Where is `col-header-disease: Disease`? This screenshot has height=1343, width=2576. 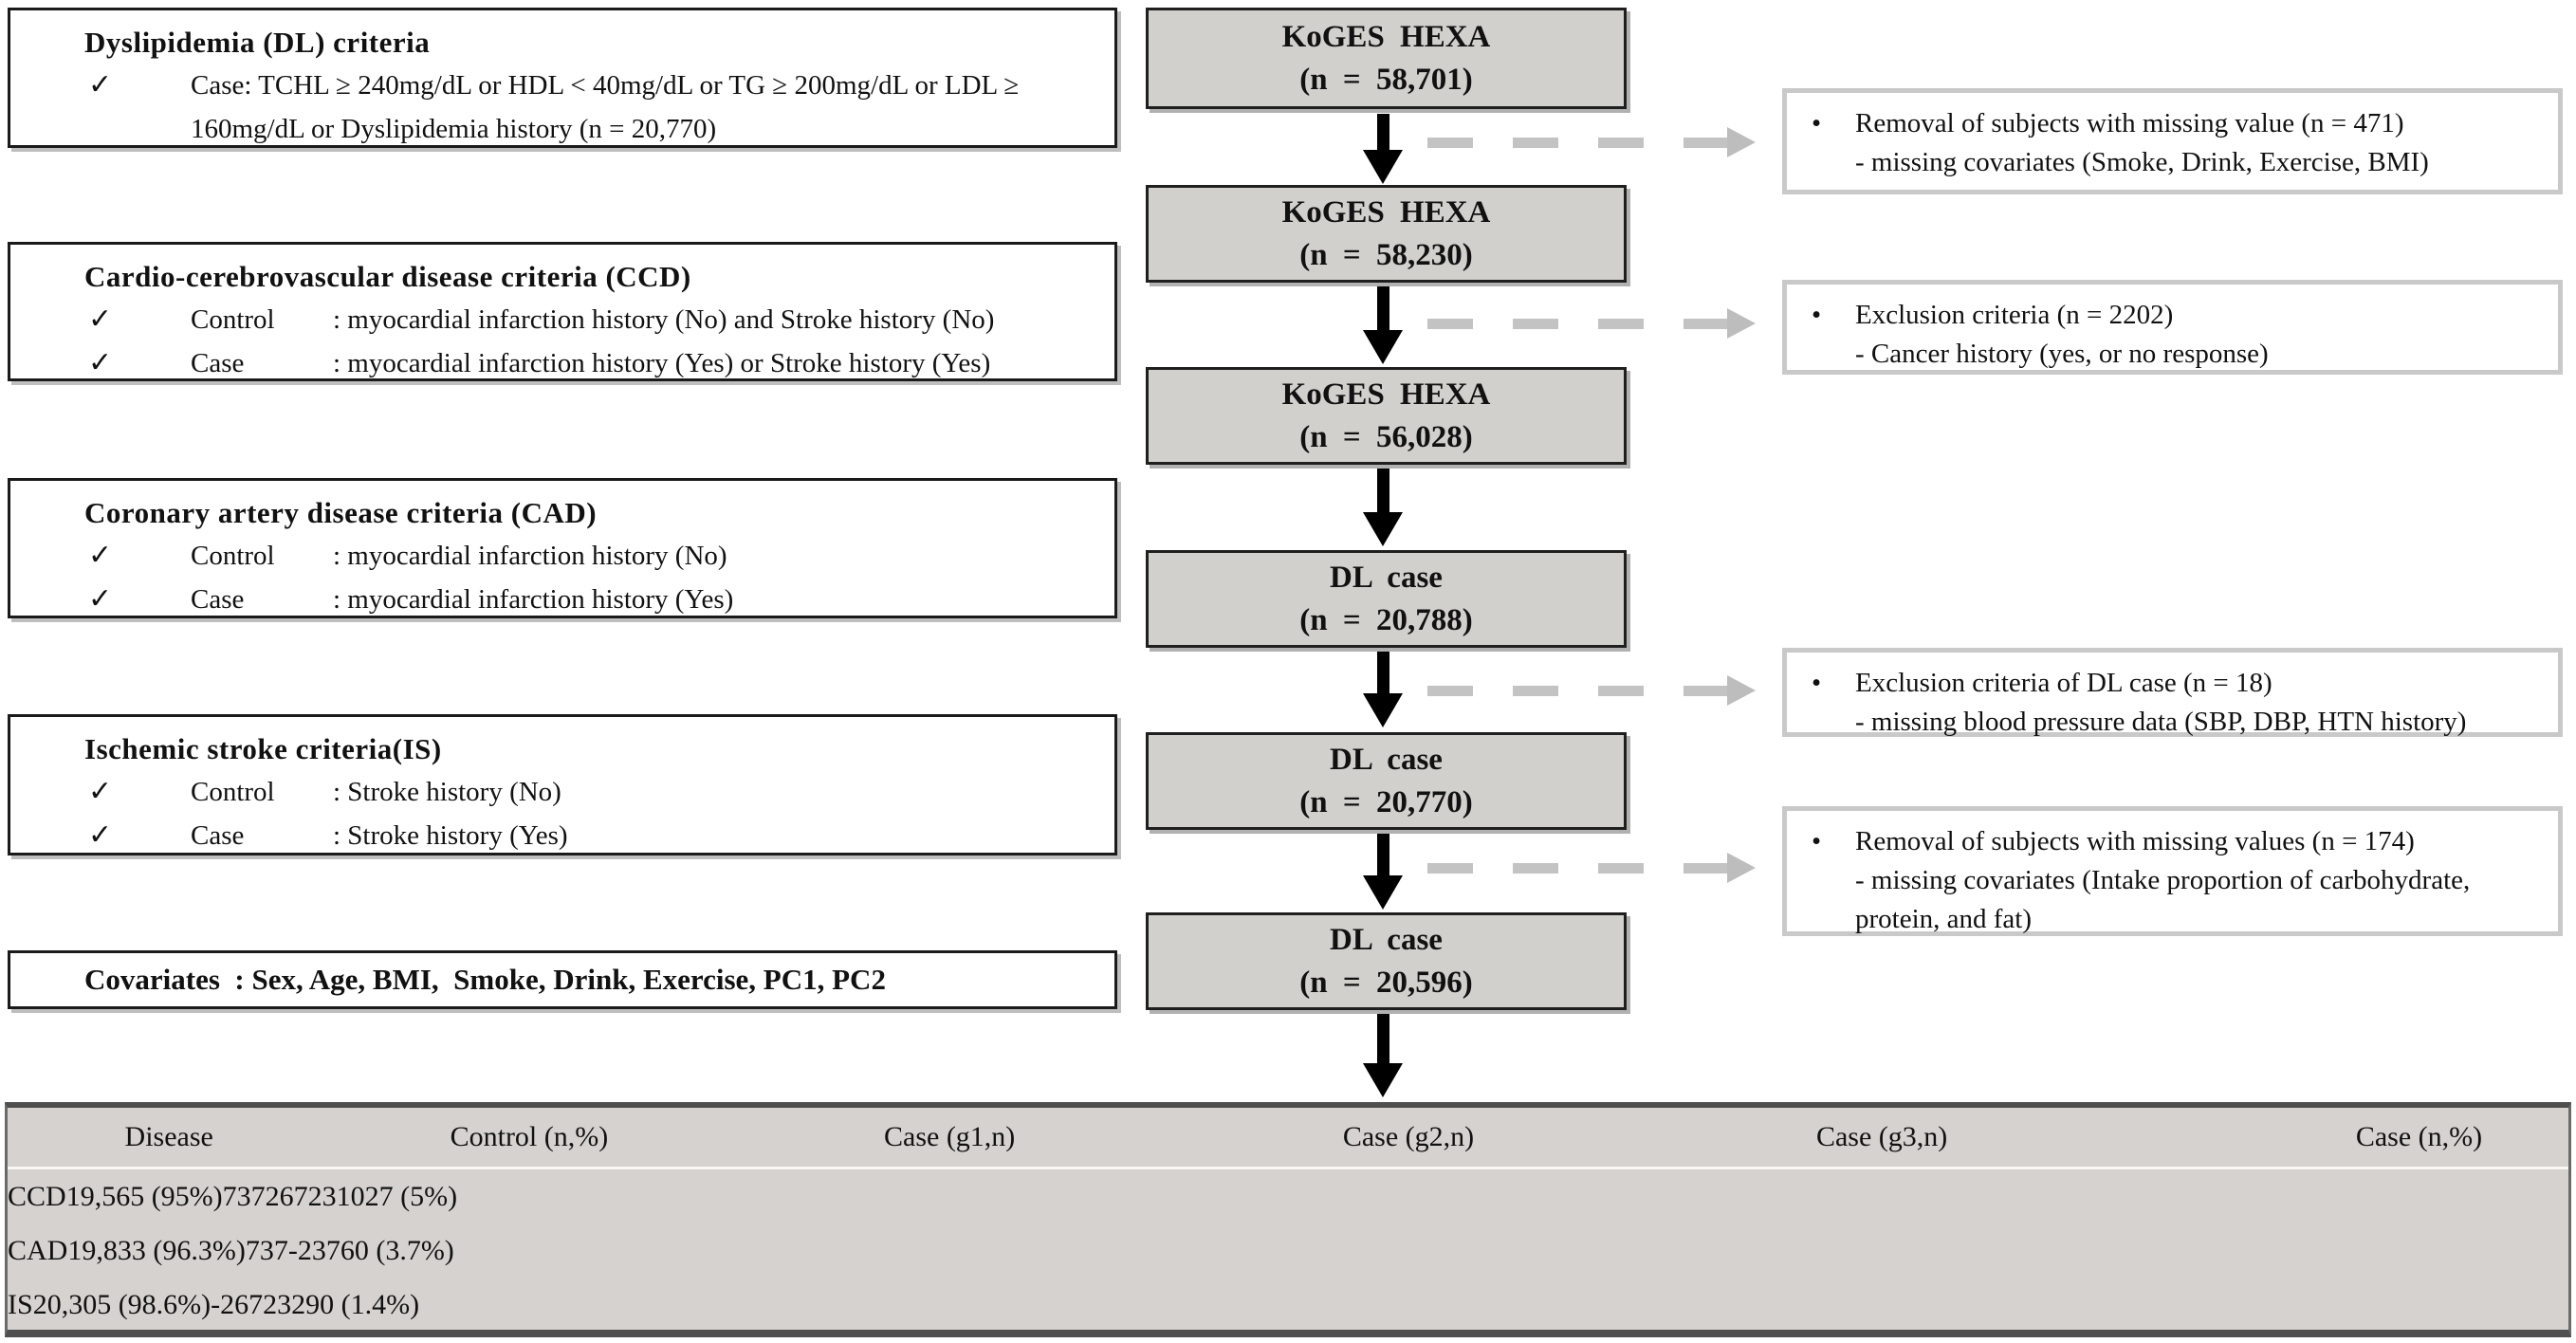
col-header-disease: Disease is located at coordinates (168, 1136).